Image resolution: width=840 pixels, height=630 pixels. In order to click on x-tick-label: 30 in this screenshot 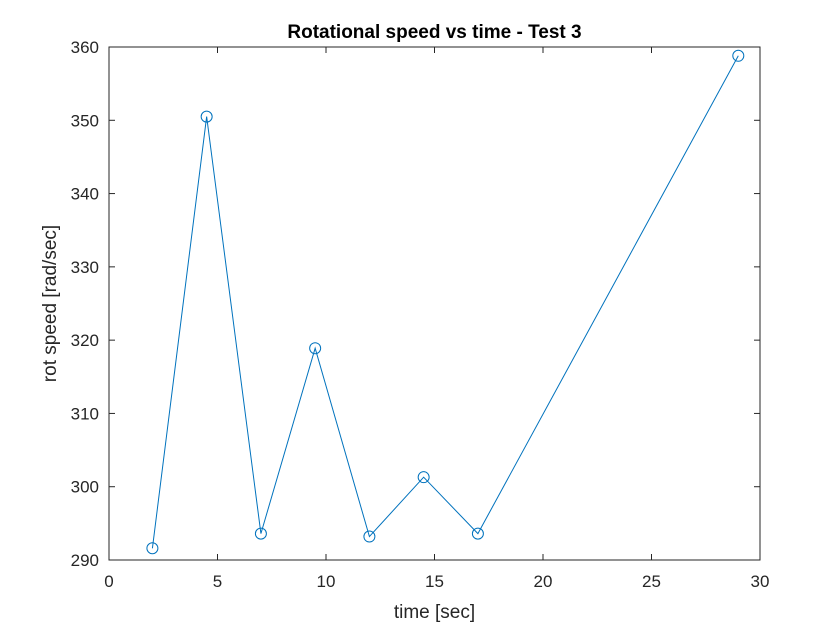, I will do `click(760, 581)`.